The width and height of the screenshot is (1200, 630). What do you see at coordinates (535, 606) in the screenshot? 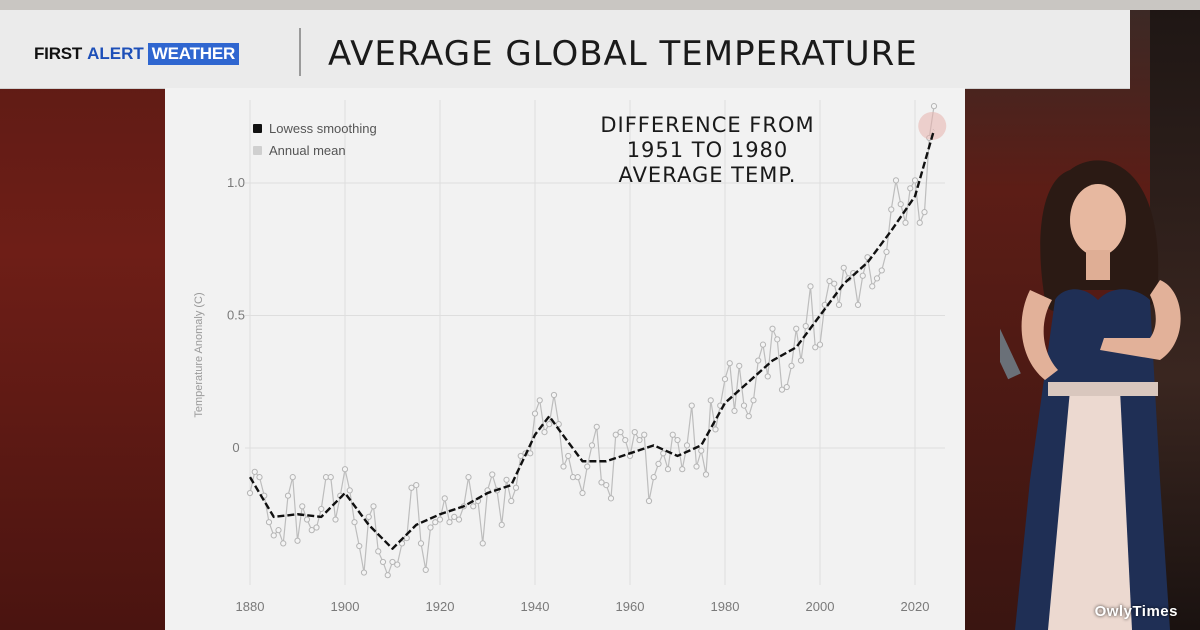
I see `x-tick-label: 1940` at bounding box center [535, 606].